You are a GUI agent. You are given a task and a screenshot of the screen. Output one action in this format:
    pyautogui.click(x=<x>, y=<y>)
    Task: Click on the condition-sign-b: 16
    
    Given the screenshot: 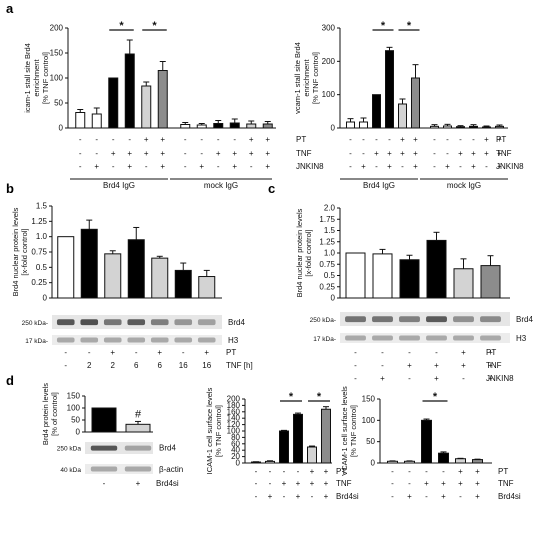 What is the action you would take?
    pyautogui.click(x=183, y=365)
    